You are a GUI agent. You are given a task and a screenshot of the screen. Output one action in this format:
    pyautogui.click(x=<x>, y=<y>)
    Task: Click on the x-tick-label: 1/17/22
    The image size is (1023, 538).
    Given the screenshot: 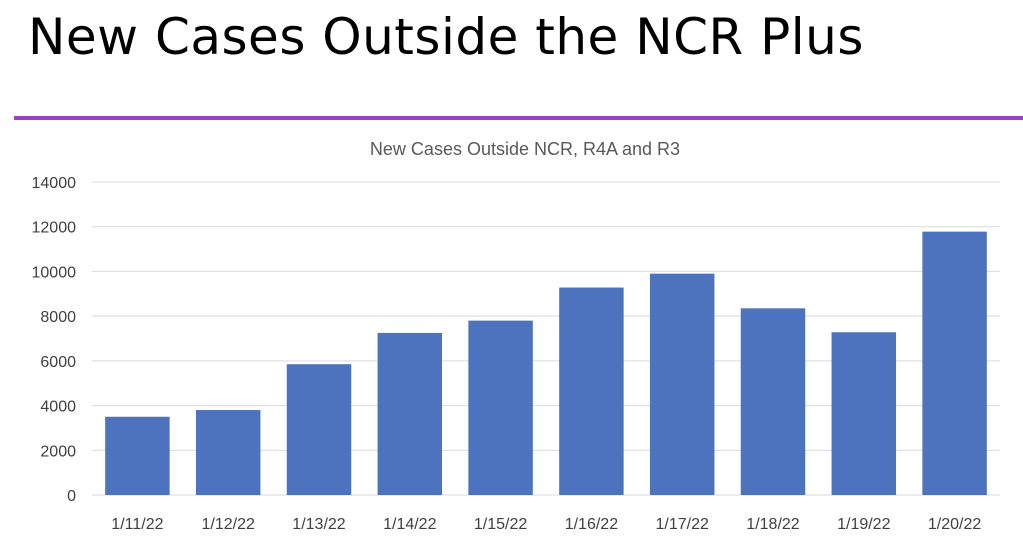 What is the action you would take?
    pyautogui.click(x=682, y=524)
    